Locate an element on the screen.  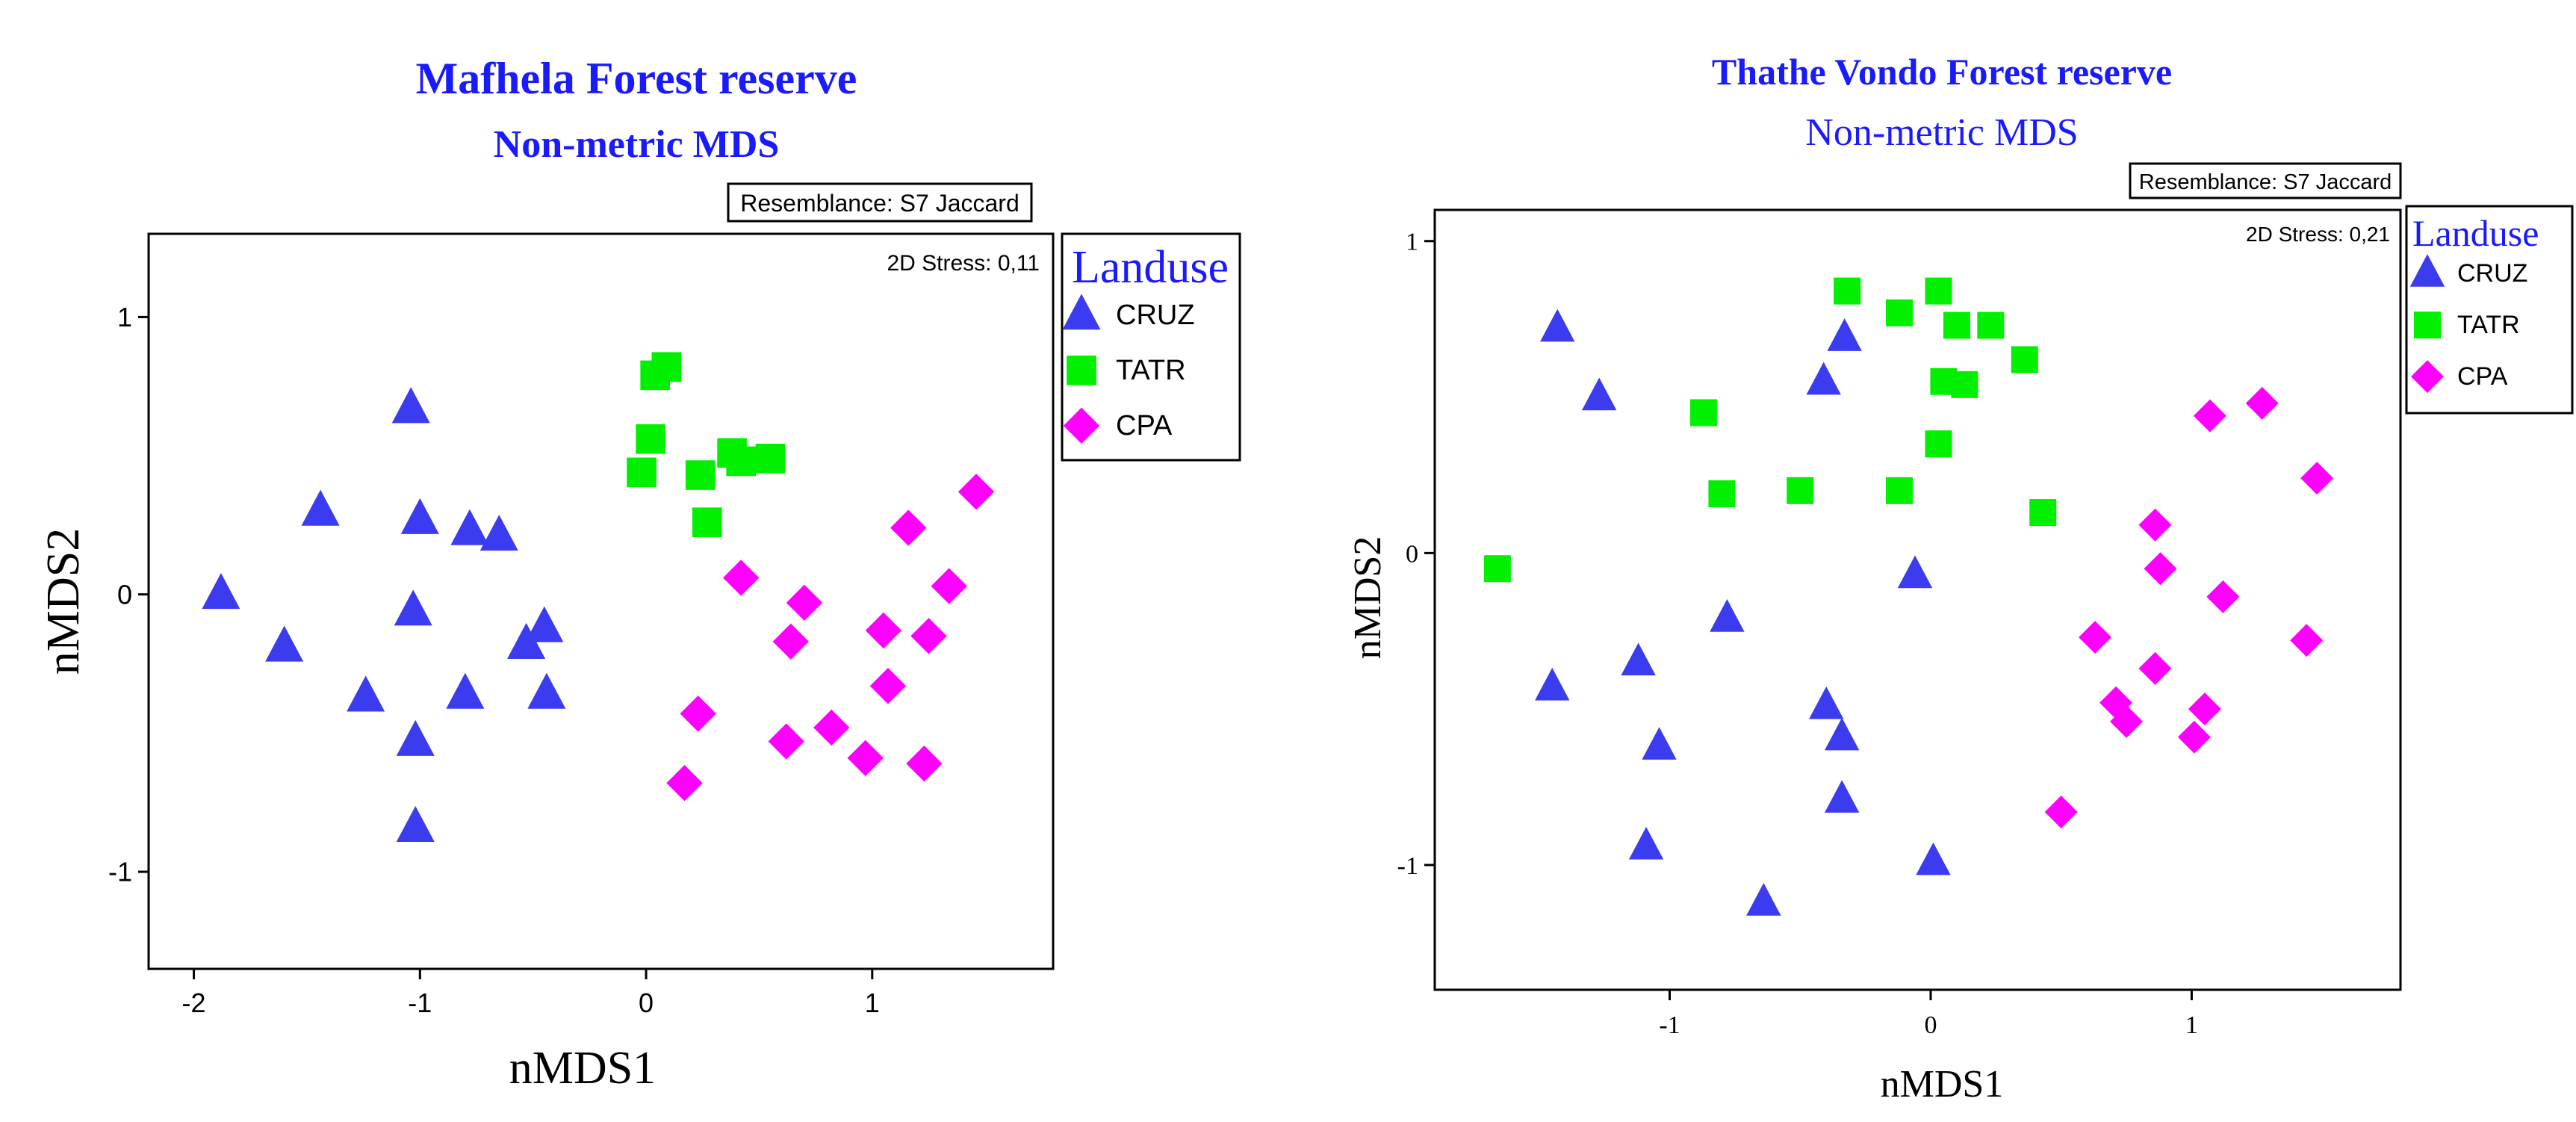
legend-label: CRUZ is located at coordinates (1155, 315).